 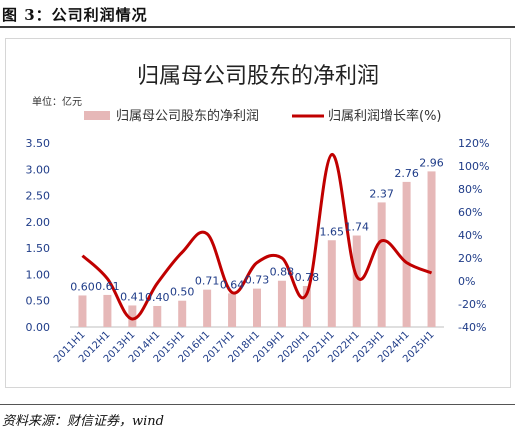 I want to click on chart-title: 归属母公司股东的净利润, so click(x=258, y=76).